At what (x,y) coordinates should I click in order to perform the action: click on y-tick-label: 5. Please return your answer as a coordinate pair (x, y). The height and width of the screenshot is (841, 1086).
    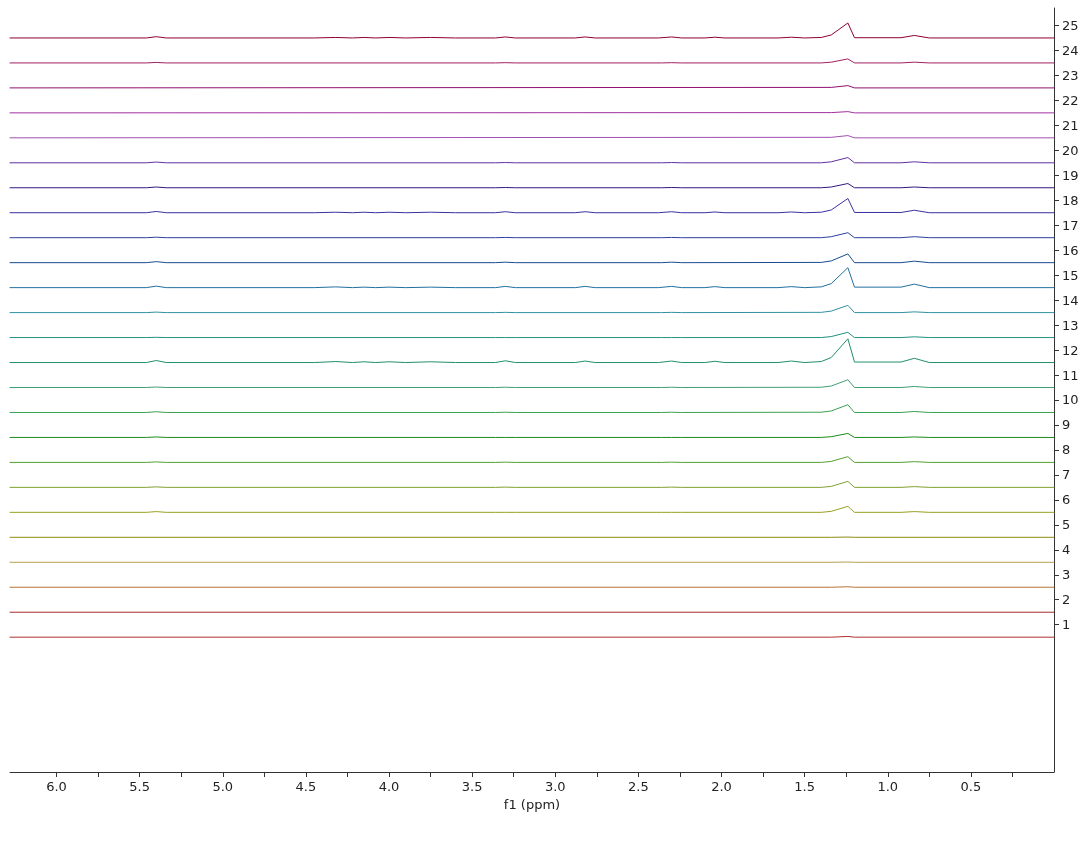
    Looking at the image, I should click on (1066, 525).